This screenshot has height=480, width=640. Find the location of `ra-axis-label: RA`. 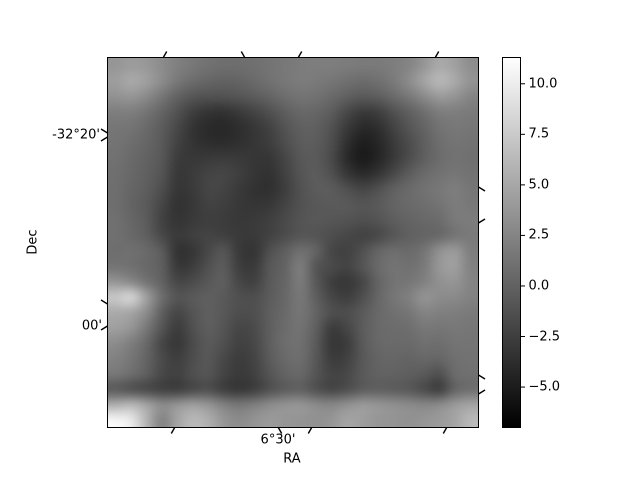

ra-axis-label: RA is located at coordinates (292, 459).